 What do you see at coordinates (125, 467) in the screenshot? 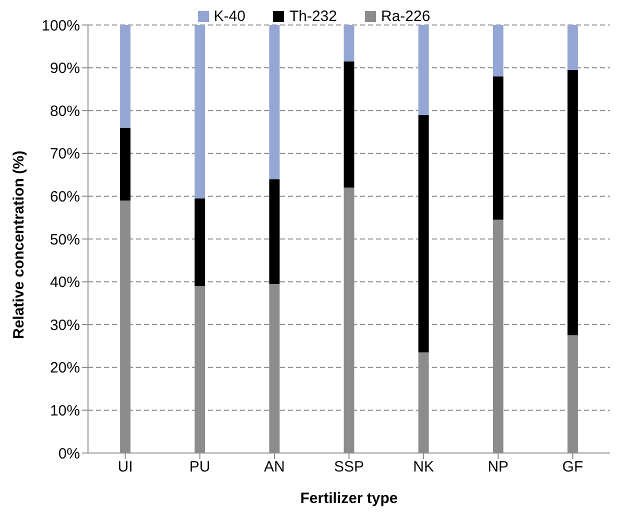
I see `x-tick-label: UI` at bounding box center [125, 467].